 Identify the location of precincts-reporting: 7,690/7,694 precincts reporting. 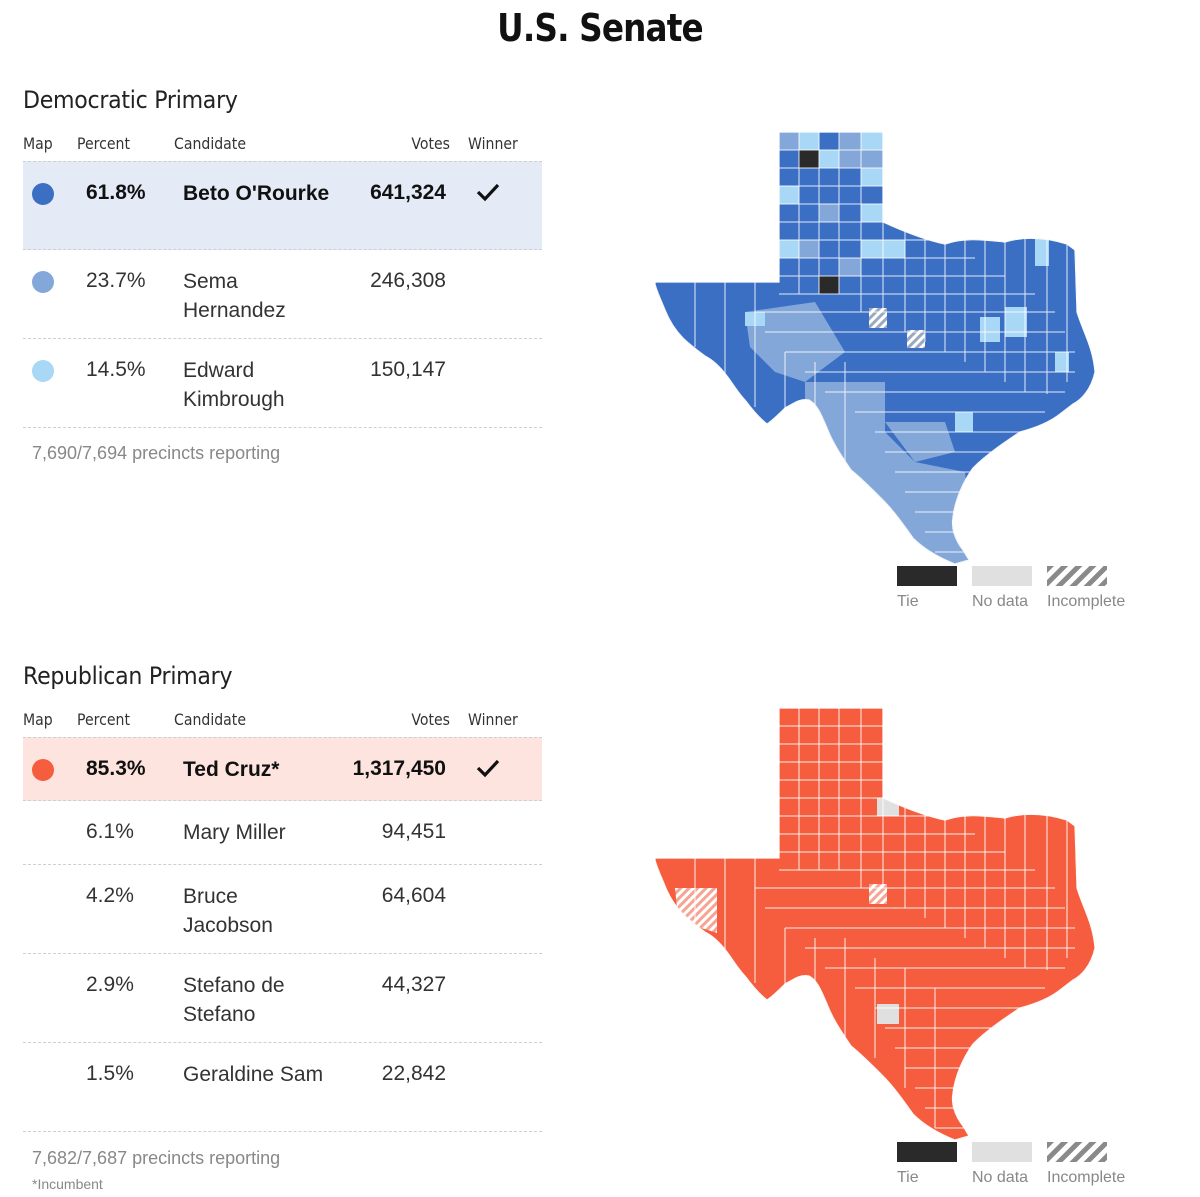
(156, 453).